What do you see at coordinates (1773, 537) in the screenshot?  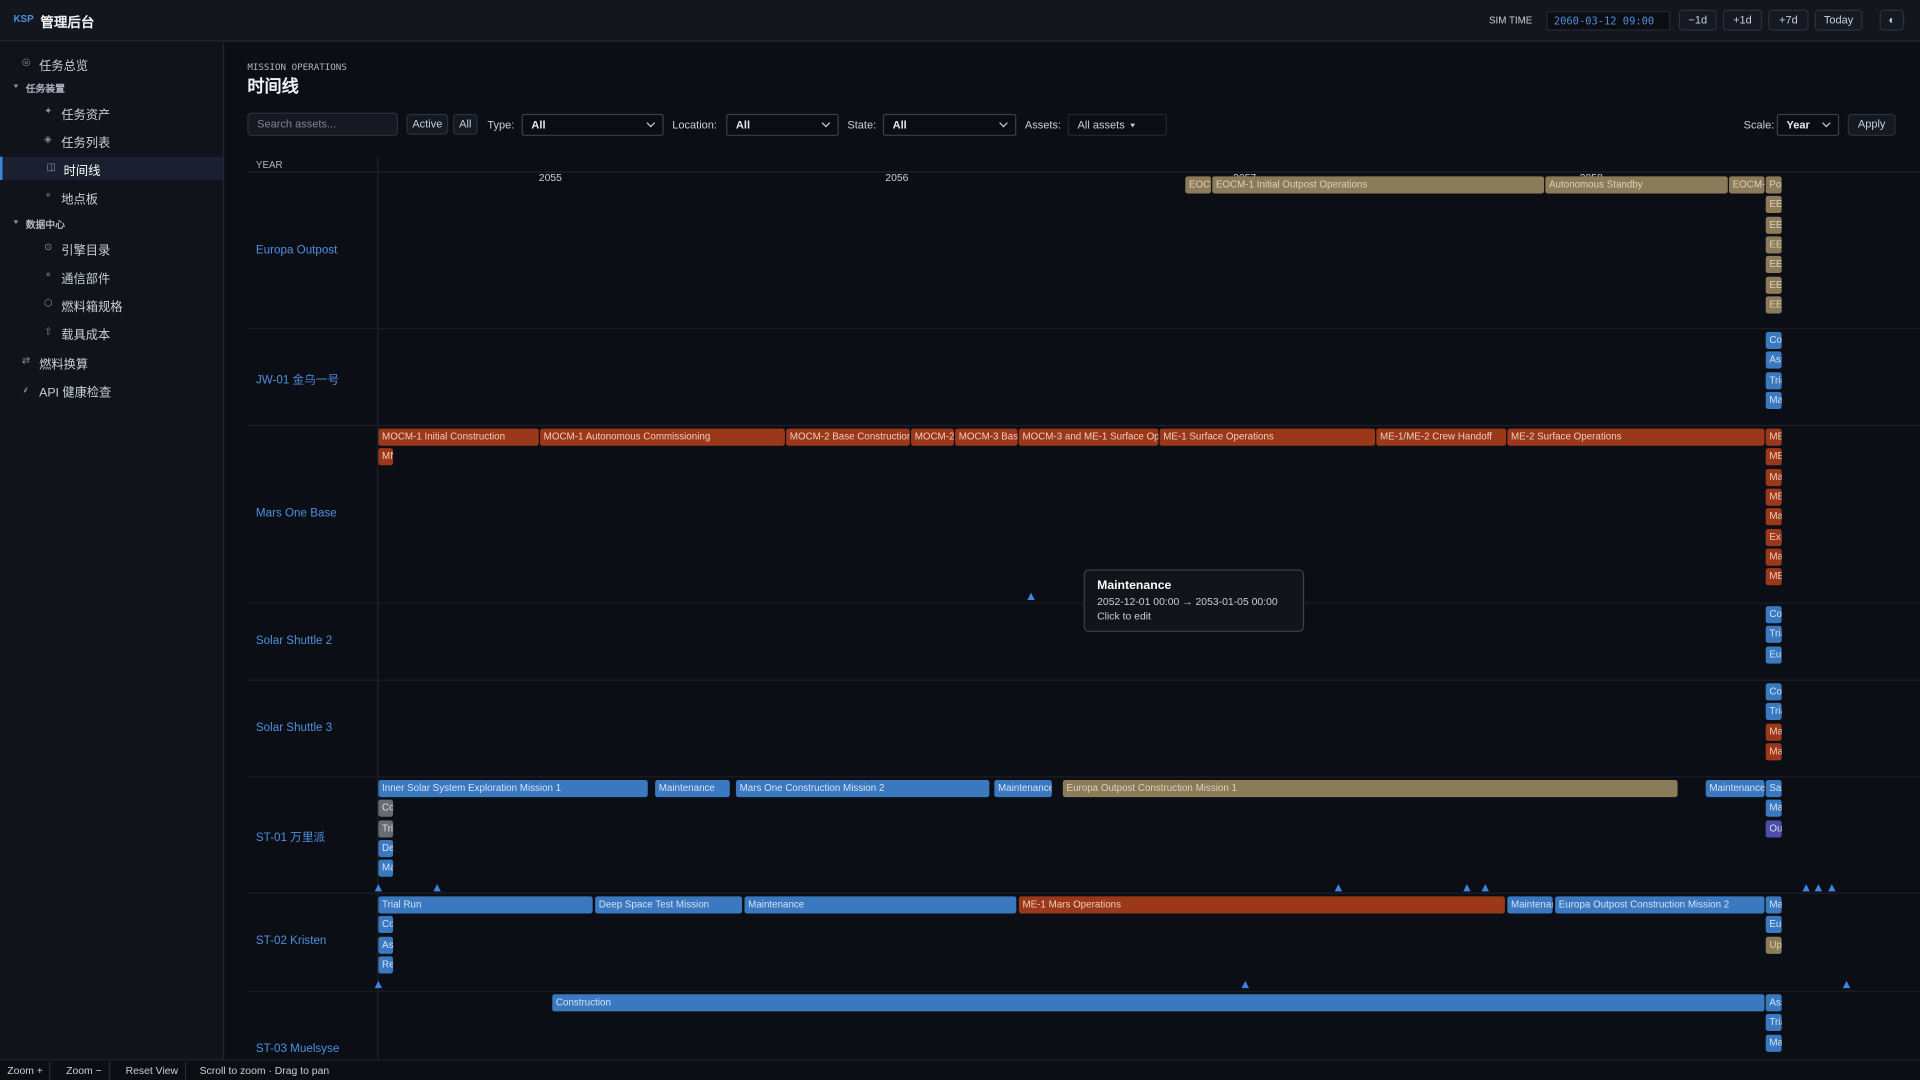 I see `timeline-bar: Exp` at bounding box center [1773, 537].